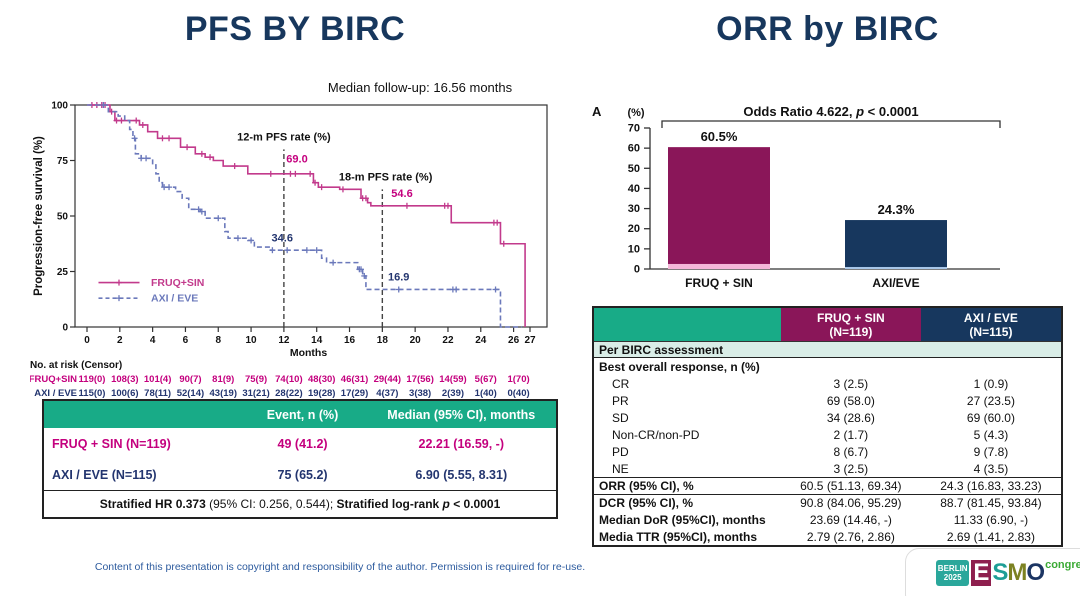  What do you see at coordinates (63, 272) in the screenshot?
I see `y-tick-label: 25` at bounding box center [63, 272].